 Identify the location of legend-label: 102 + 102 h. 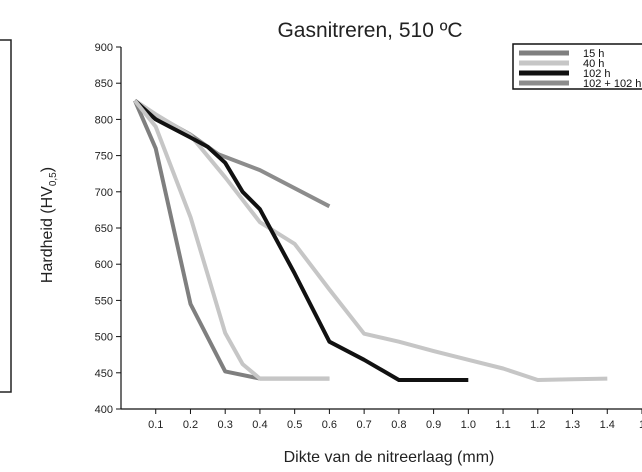
(612, 84).